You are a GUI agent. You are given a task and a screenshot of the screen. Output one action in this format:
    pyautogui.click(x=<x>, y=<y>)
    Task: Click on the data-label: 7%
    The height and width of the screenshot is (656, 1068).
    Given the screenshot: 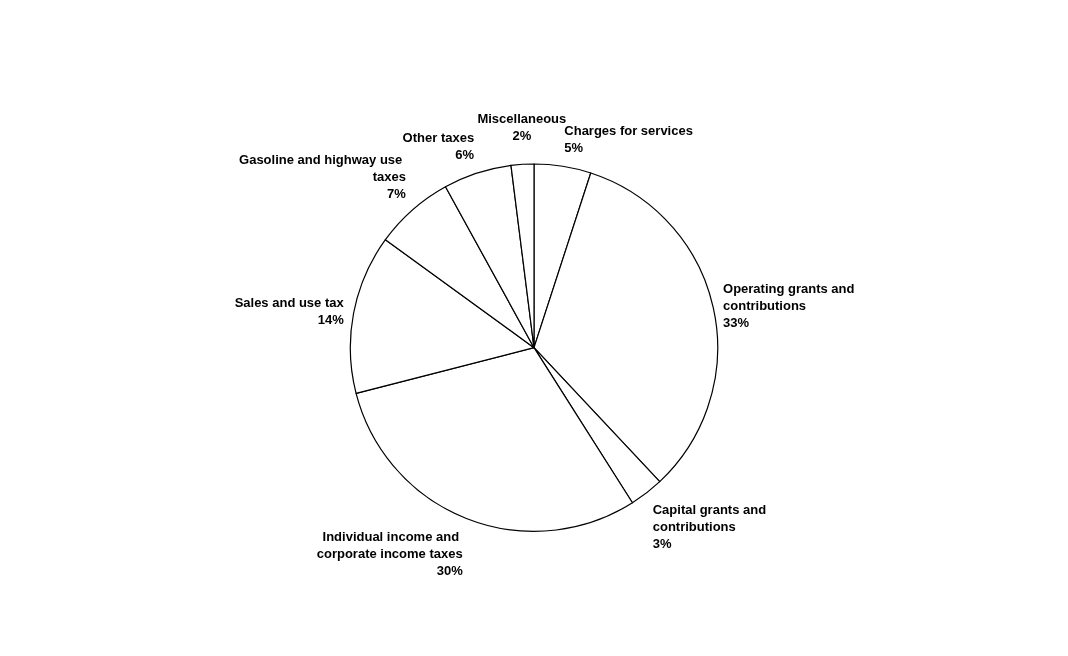 What is the action you would take?
    pyautogui.click(x=397, y=194)
    